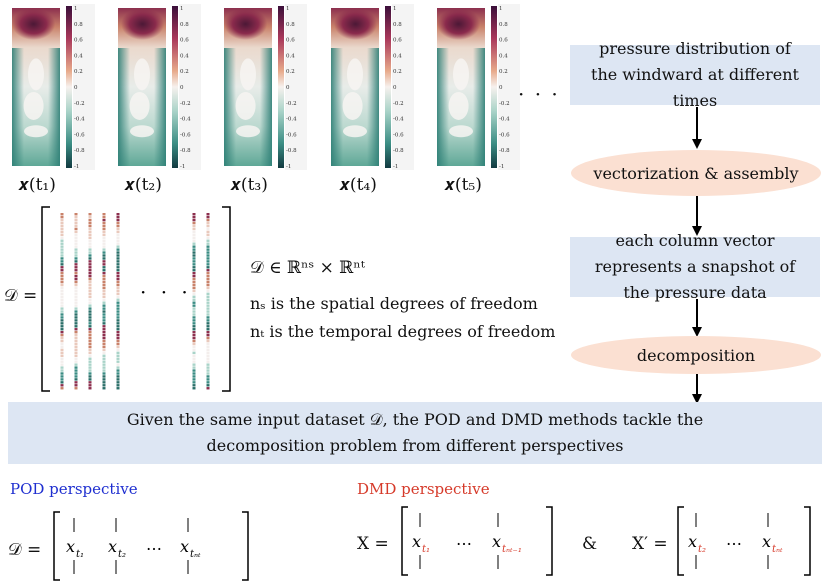 The image size is (830, 586). Describe the element at coordinates (166, 292) in the screenshot. I see `matrix-ellipsis: · · ·` at that location.